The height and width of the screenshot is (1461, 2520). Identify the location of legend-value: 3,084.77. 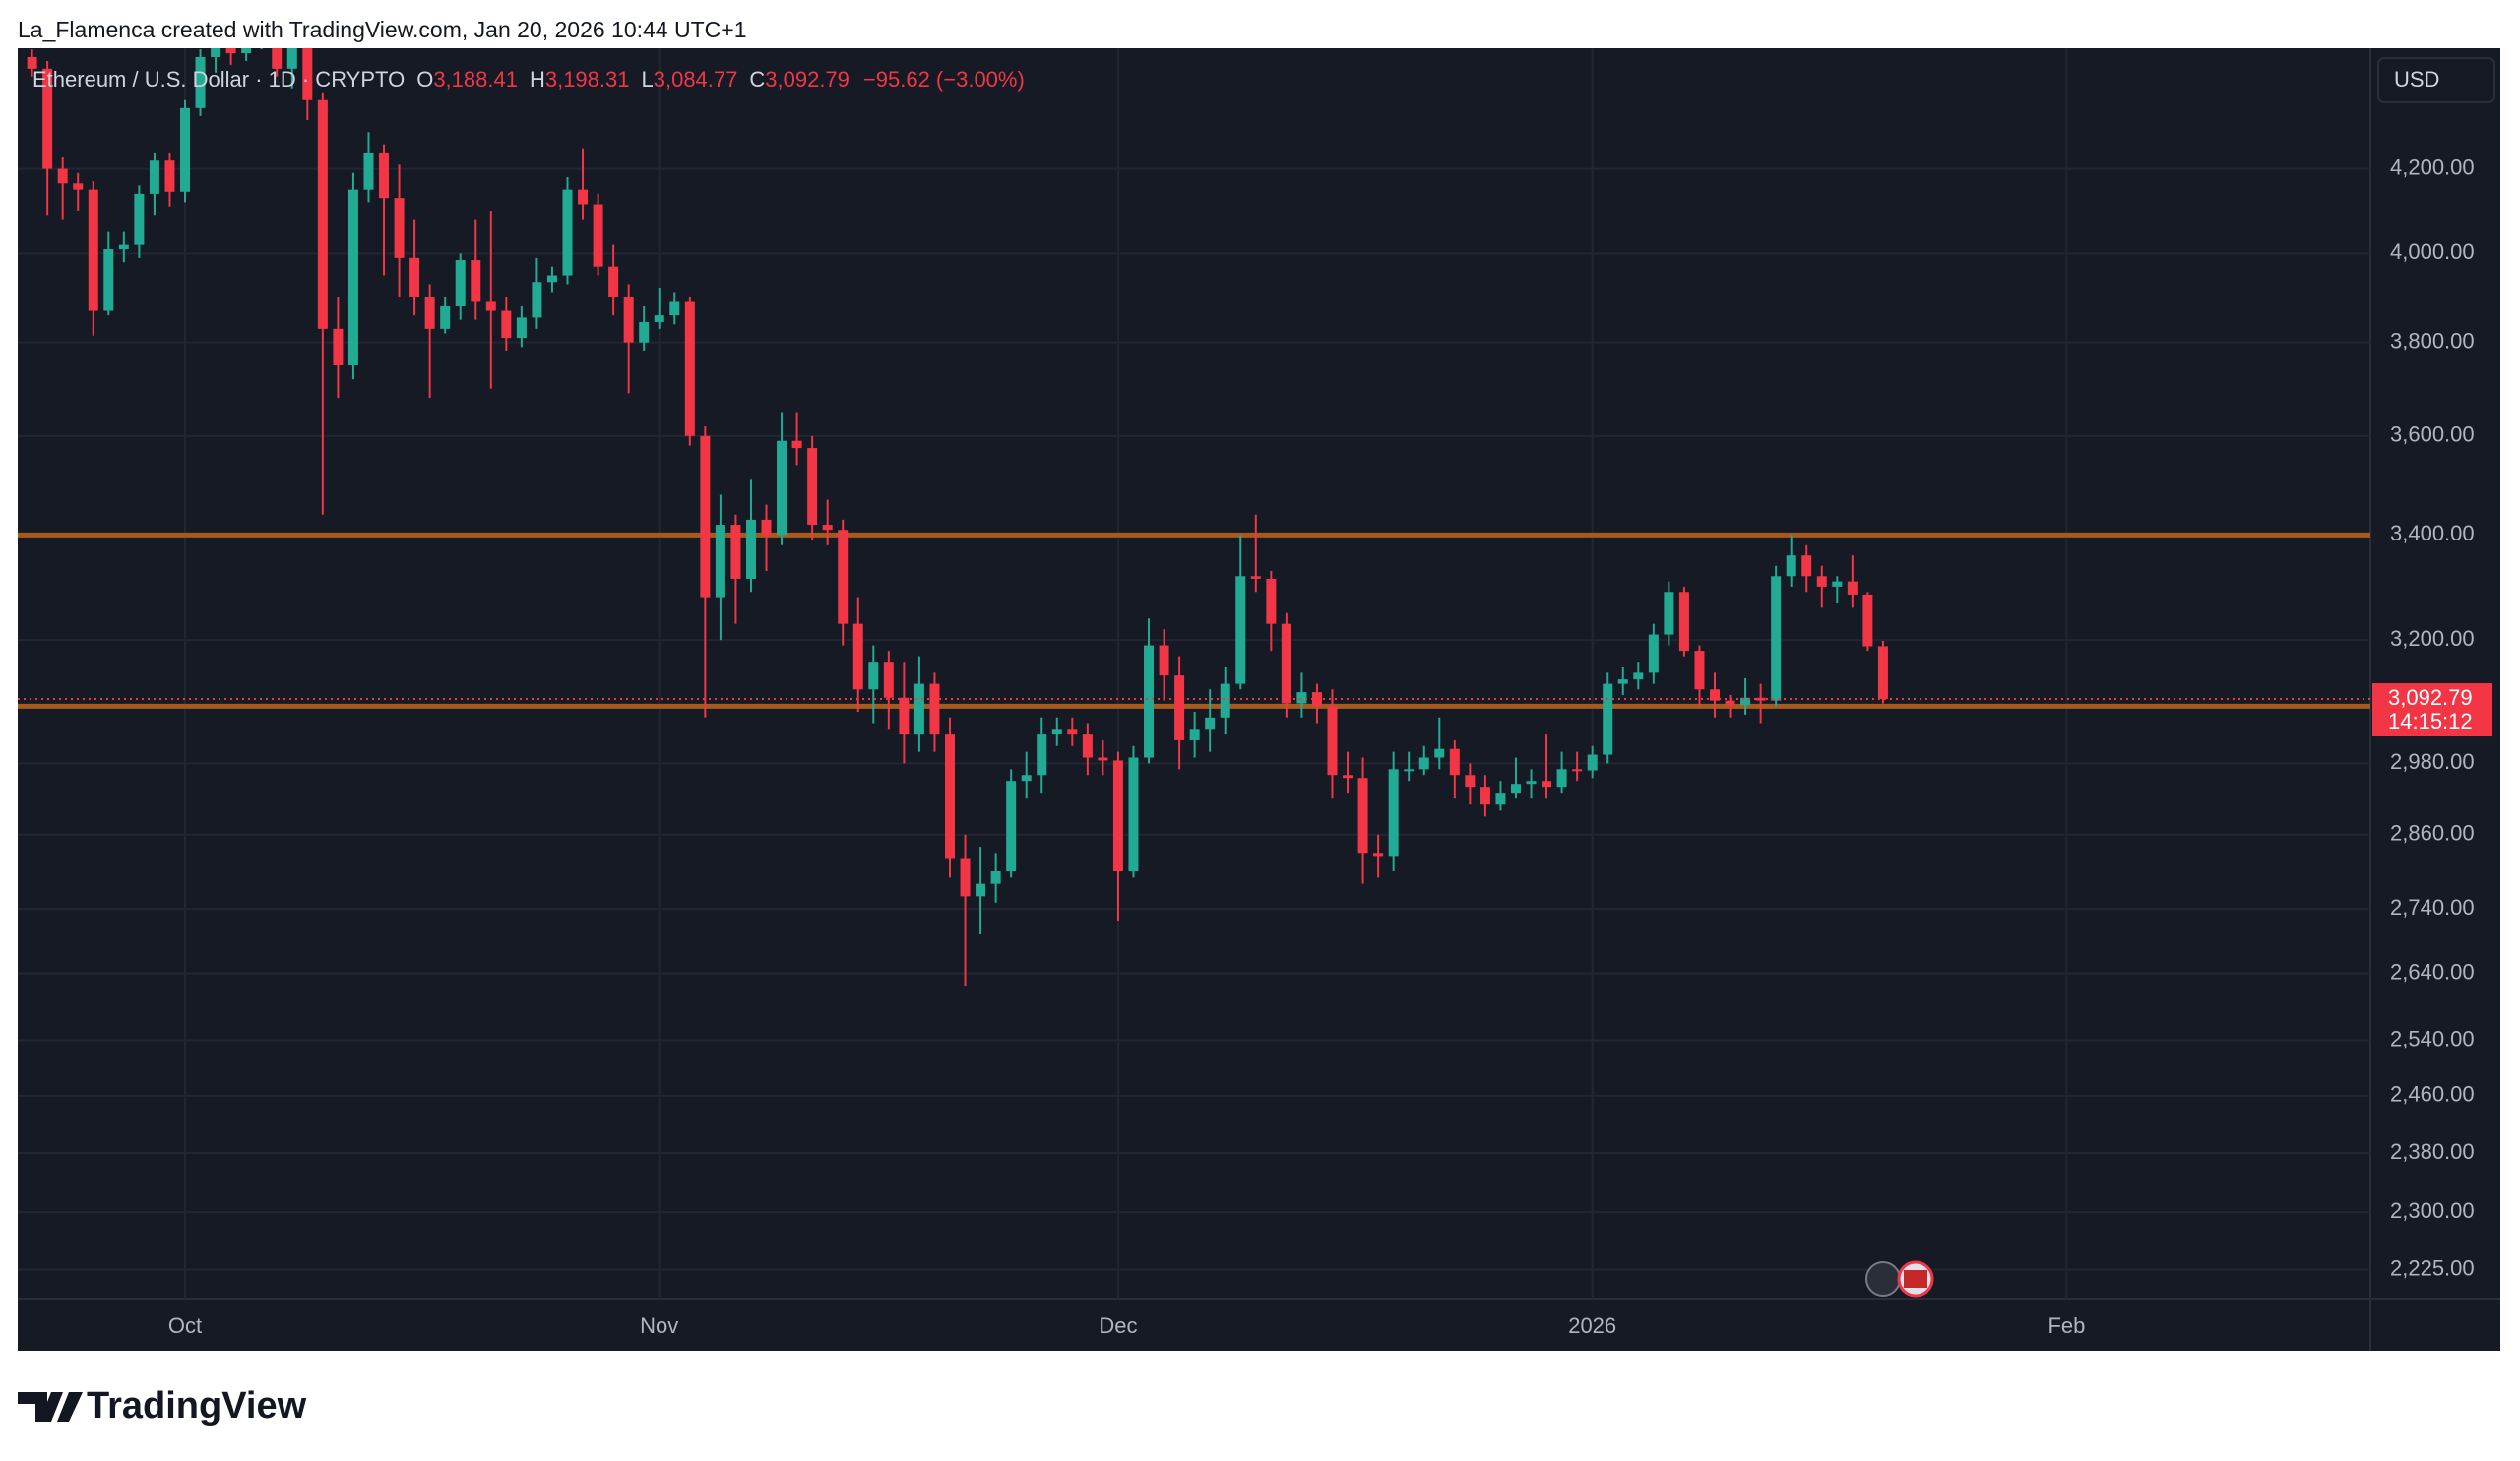
(696, 79).